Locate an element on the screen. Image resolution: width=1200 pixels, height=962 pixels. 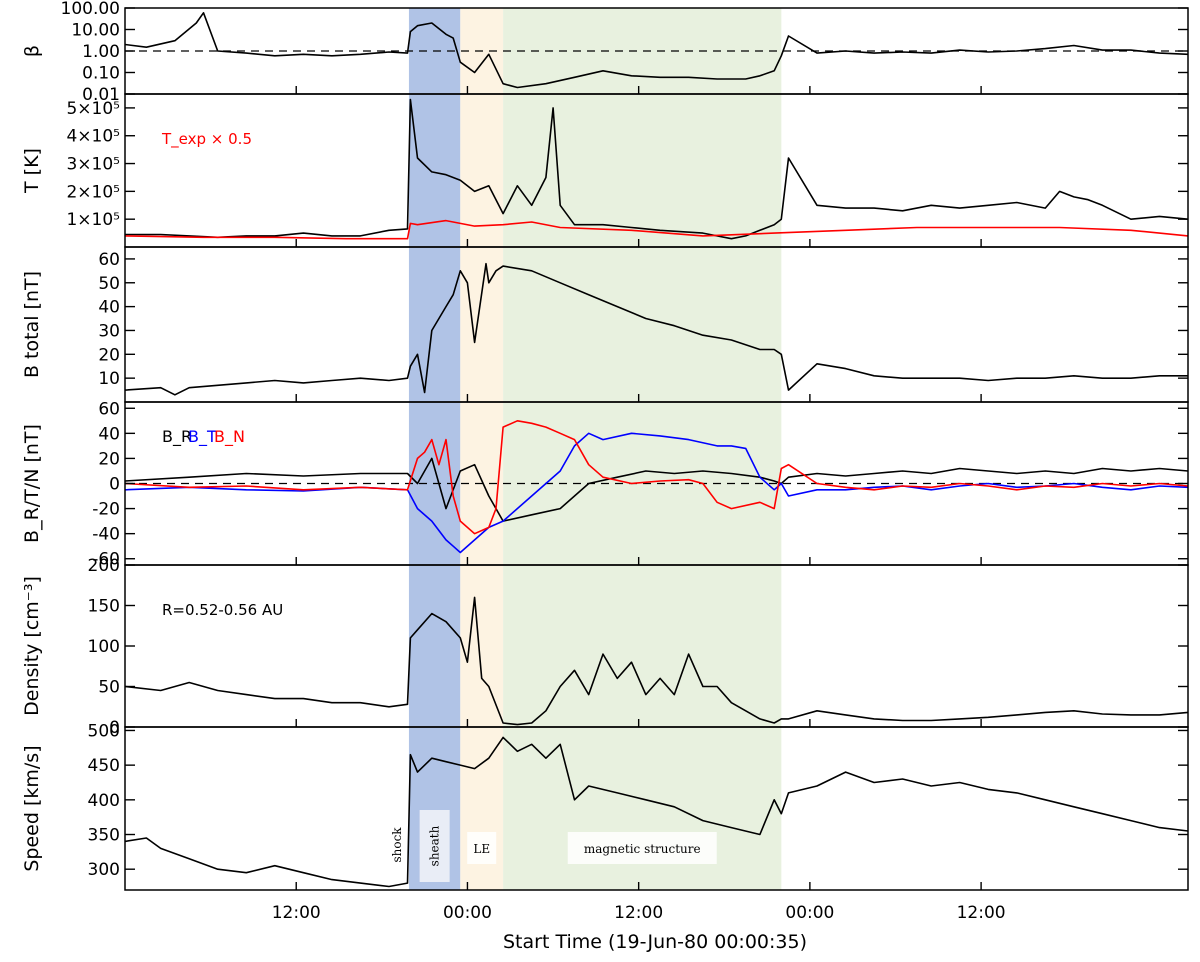
legend-bt: B_T is located at coordinates (202, 437).